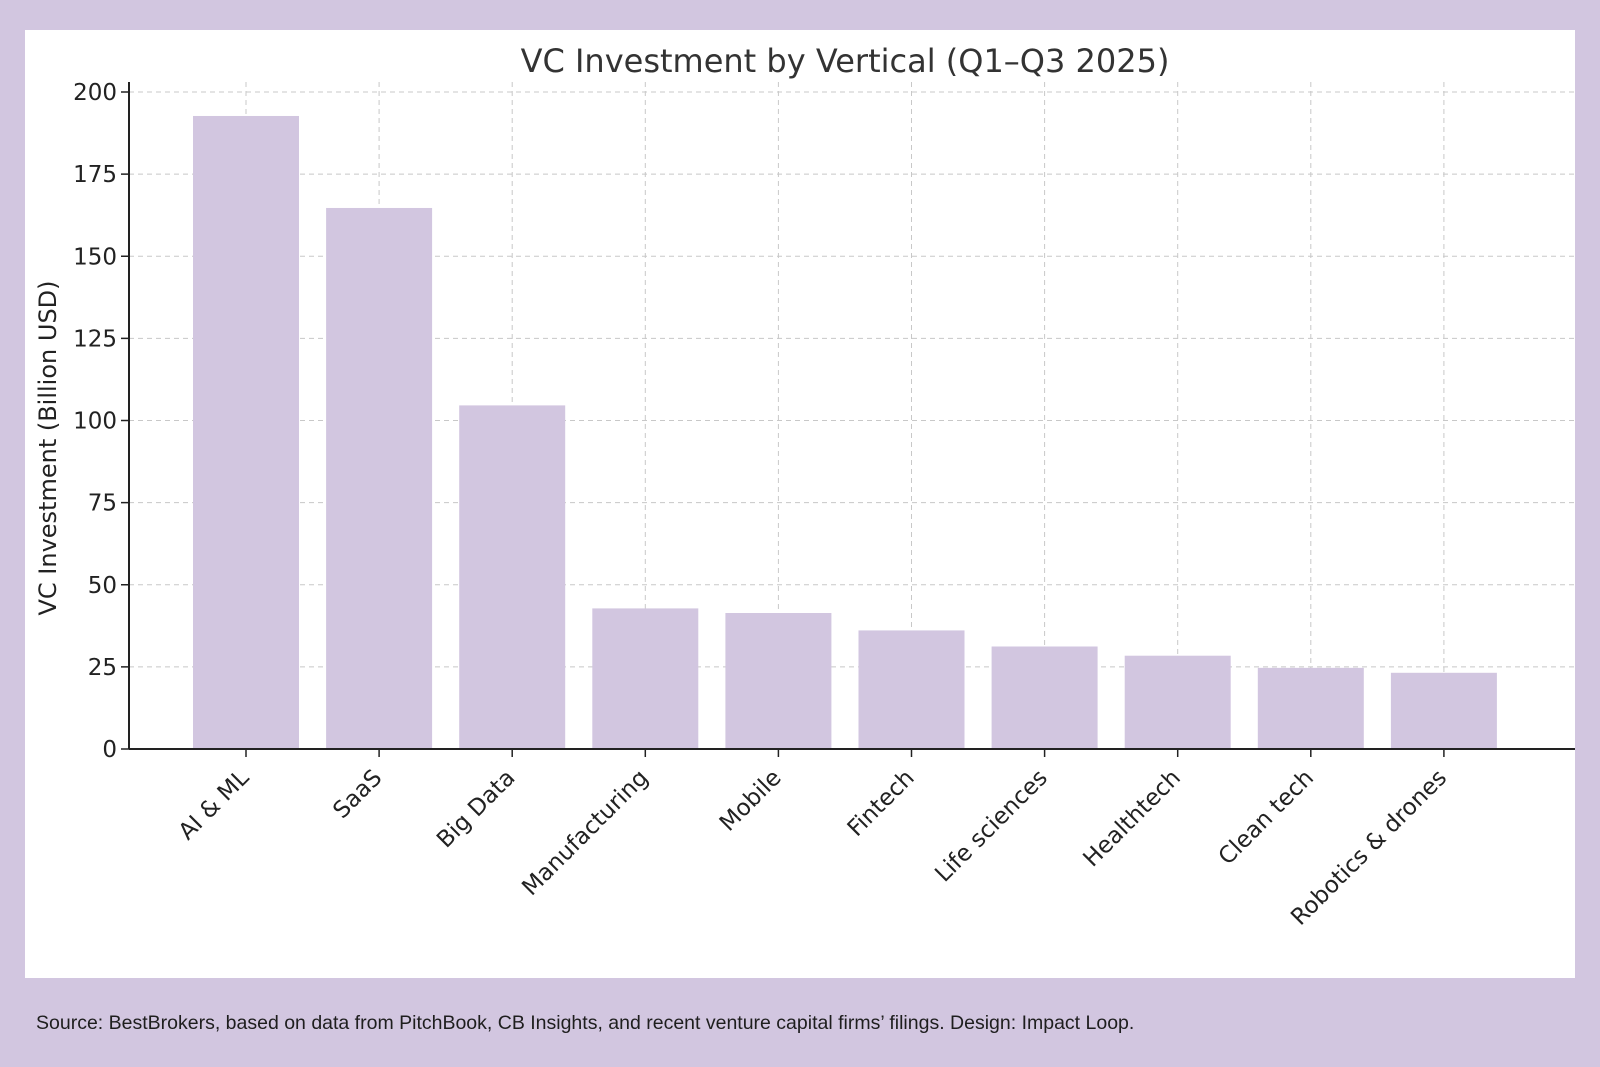 This screenshot has width=1600, height=1067. I want to click on y-axis-label: VC Investment (Billion USD), so click(48, 447).